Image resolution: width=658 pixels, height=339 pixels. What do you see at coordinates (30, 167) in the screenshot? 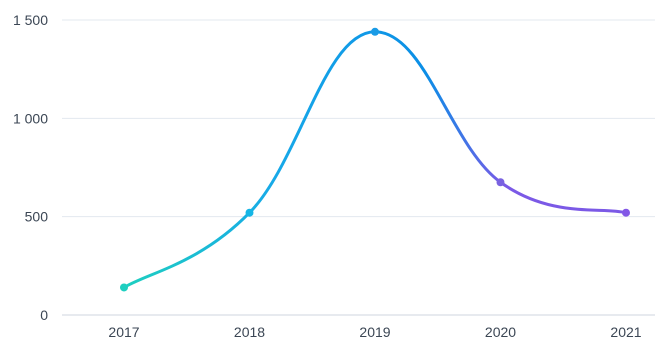
I see `y-axis-ticks: 0 500 1 000 1 500` at bounding box center [30, 167].